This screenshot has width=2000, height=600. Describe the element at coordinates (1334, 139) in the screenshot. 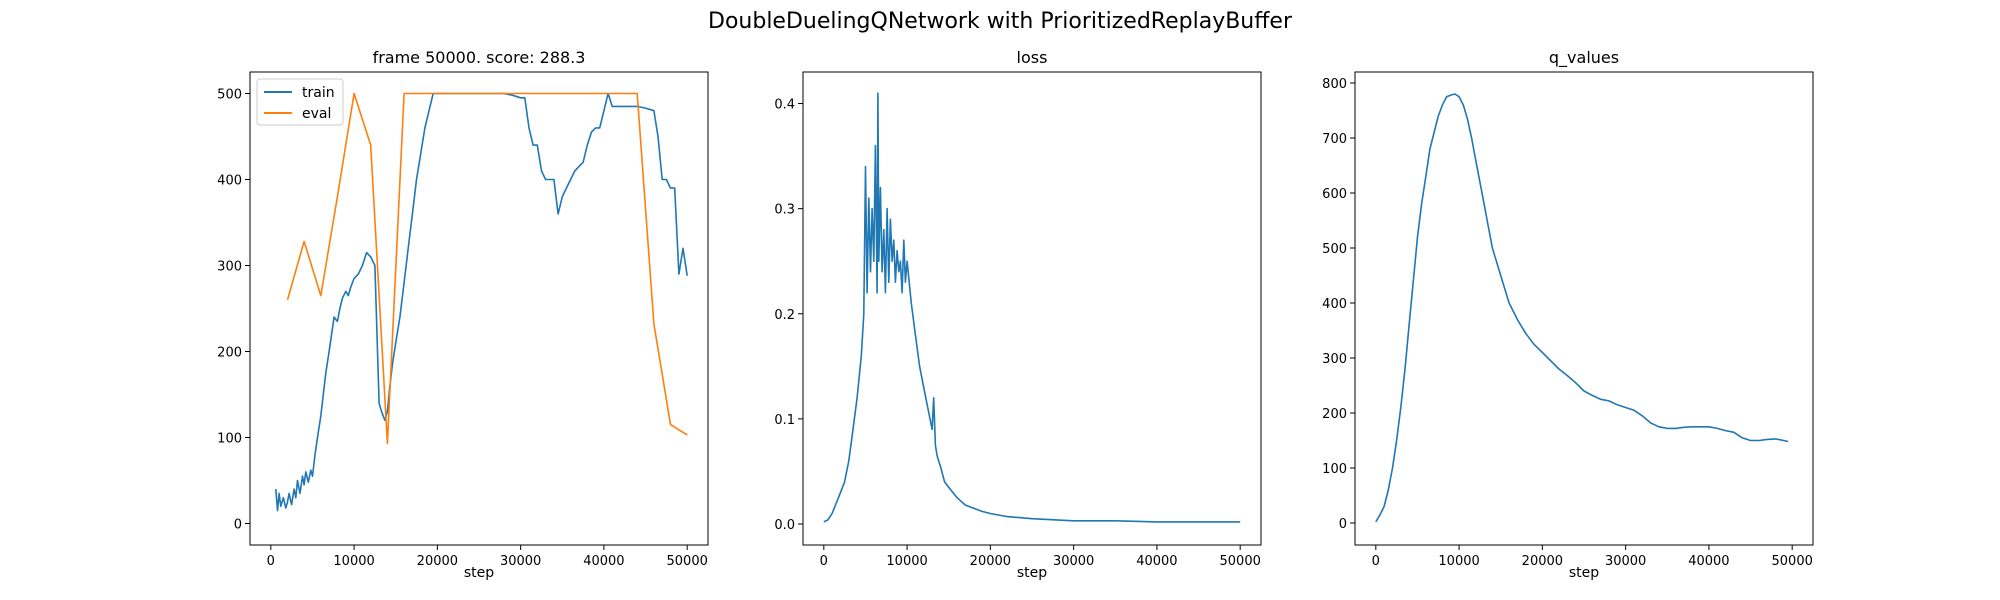

I see `y-tick-label: 700` at that location.